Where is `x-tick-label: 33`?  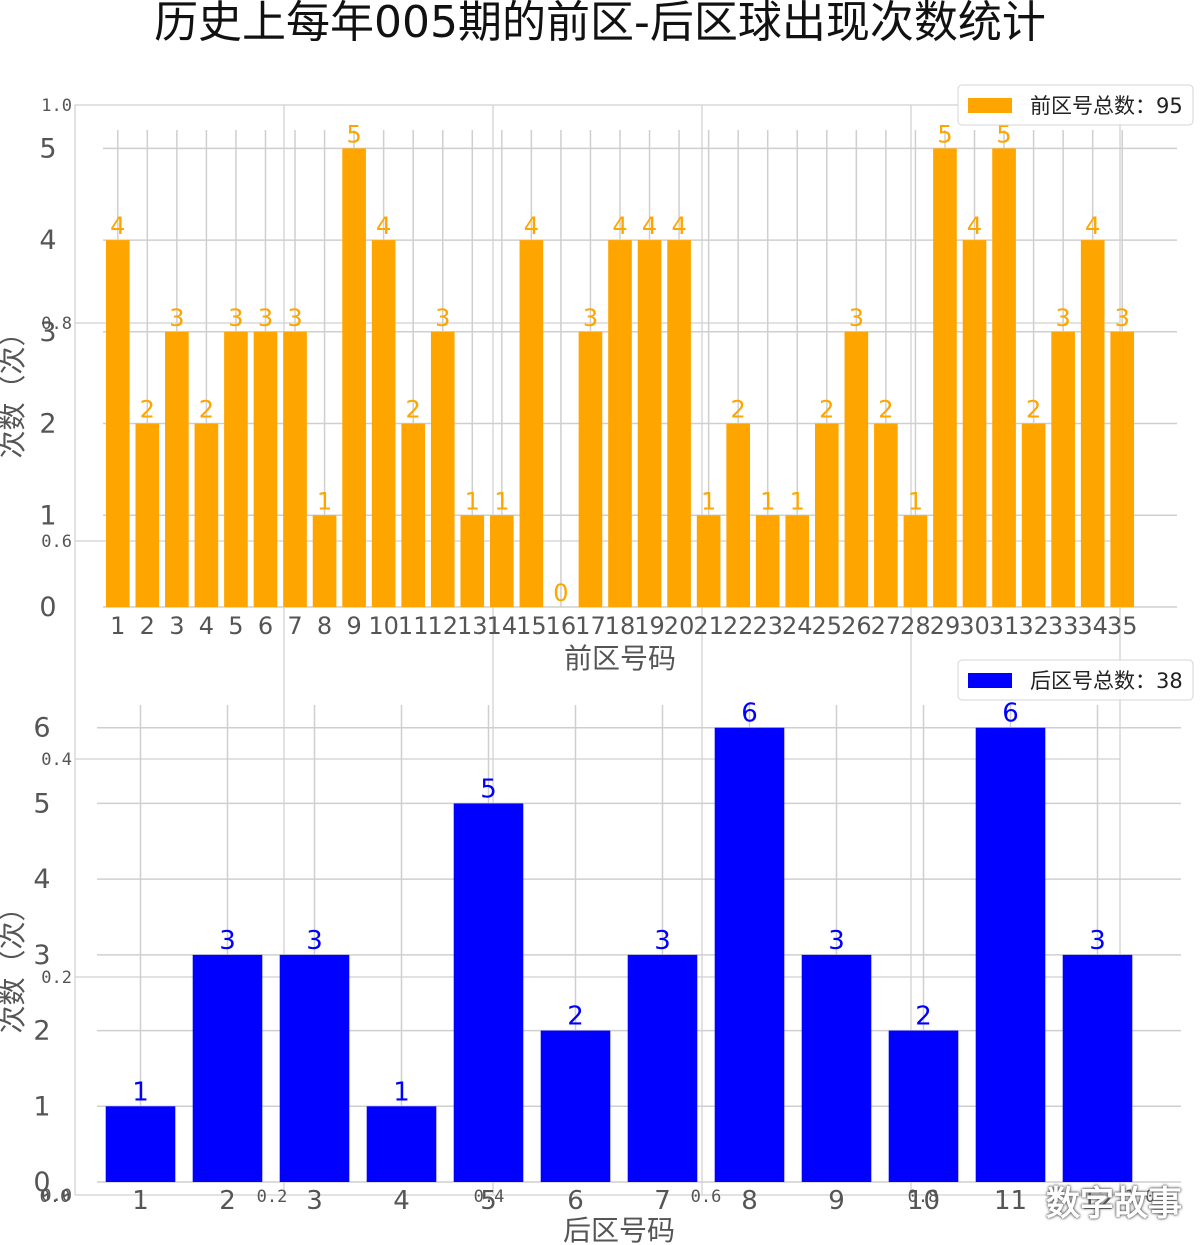 x-tick-label: 33 is located at coordinates (1063, 626).